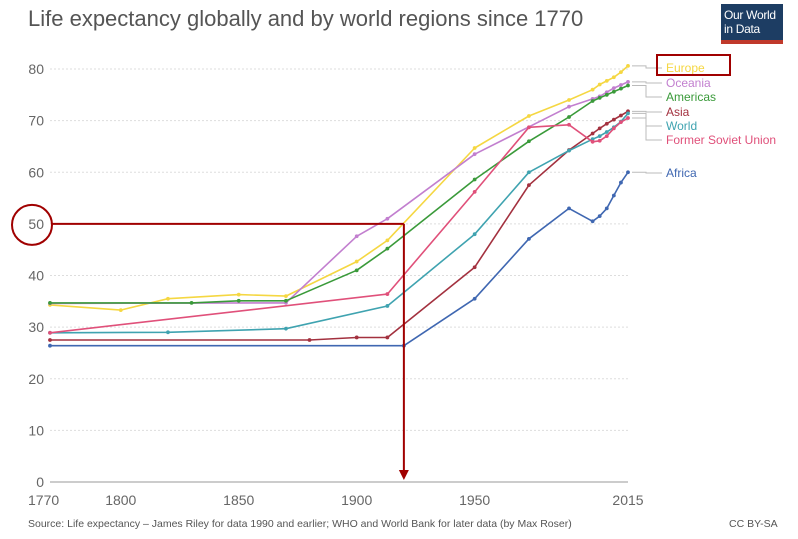 The height and width of the screenshot is (539, 798). Describe the element at coordinates (238, 500) in the screenshot. I see `x-tick-label-1850: 1850` at that location.